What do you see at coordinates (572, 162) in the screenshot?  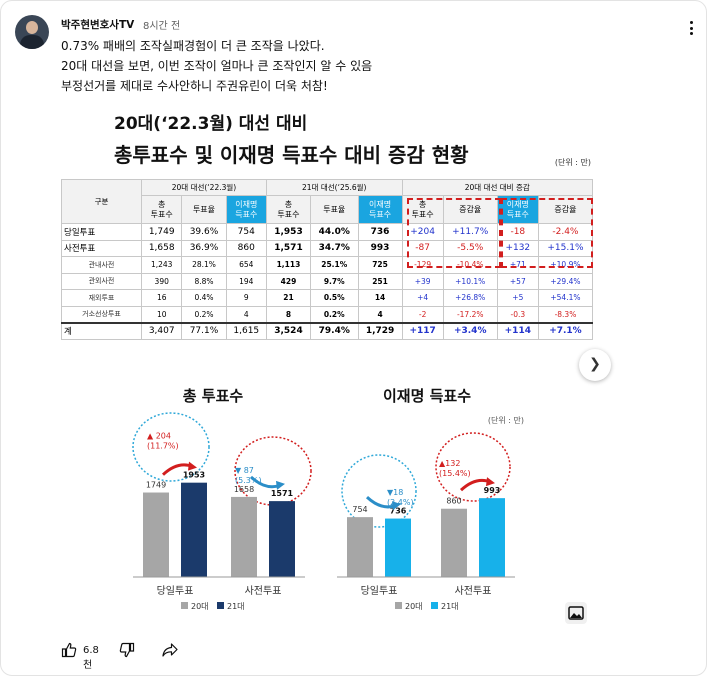 I see `table-unit: (단위 : 만)` at bounding box center [572, 162].